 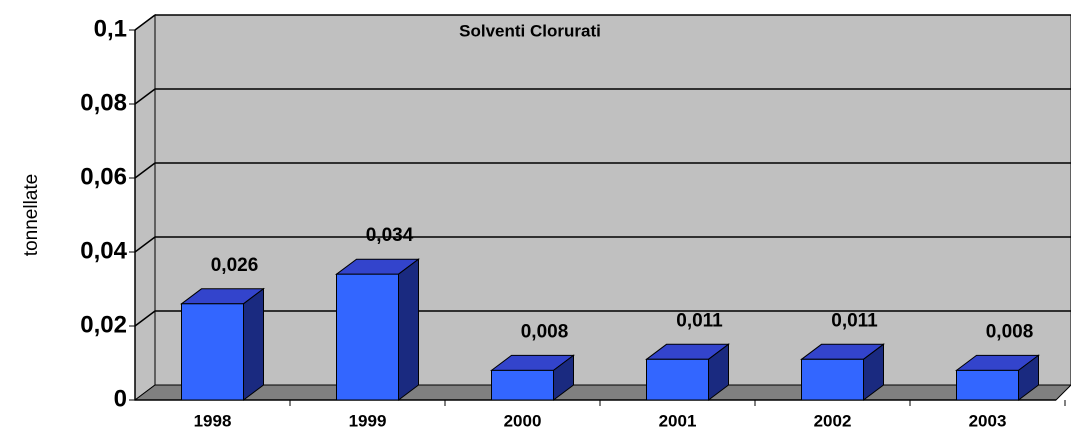 What do you see at coordinates (103, 250) in the screenshot?
I see `y-tick-label: 0,04` at bounding box center [103, 250].